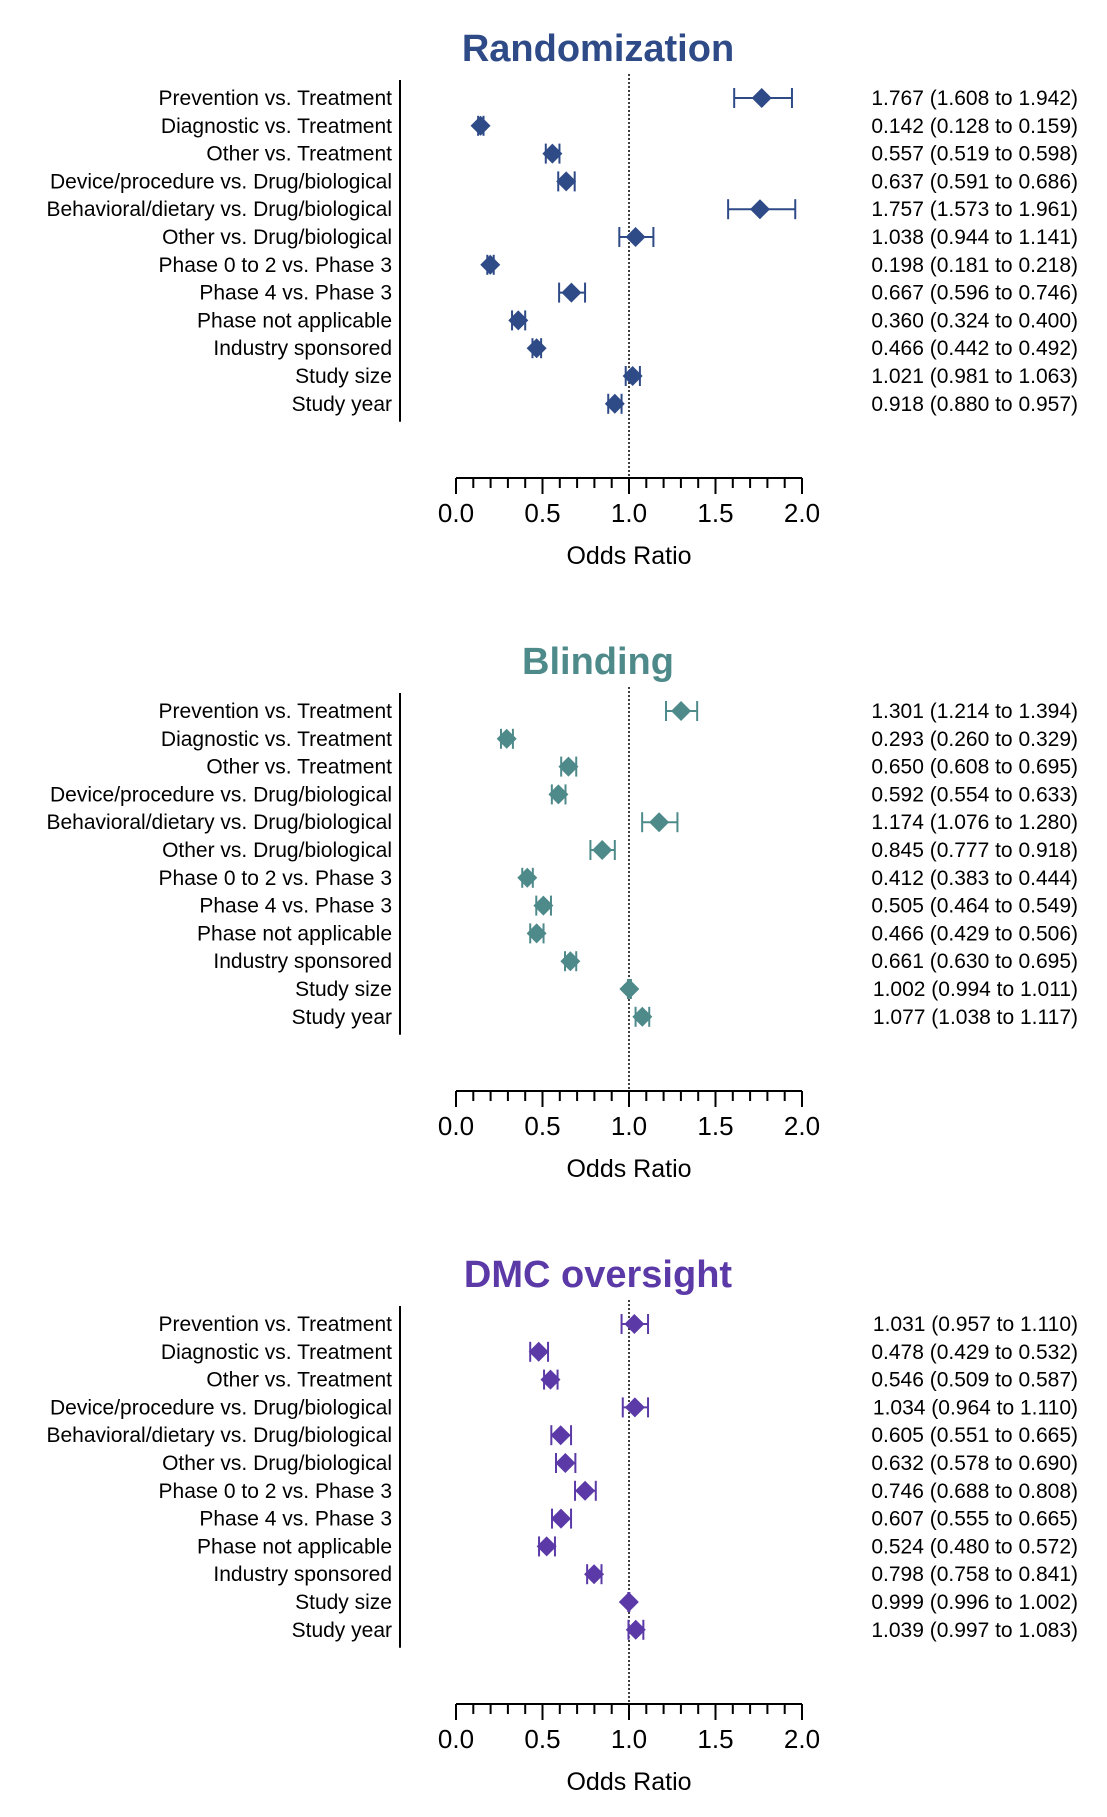 Image resolution: width=1107 pixels, height=1817 pixels. What do you see at coordinates (974, 1491) in the screenshot?
I see `row-value-text: 0.746 (0.688 to 0.808)` at bounding box center [974, 1491].